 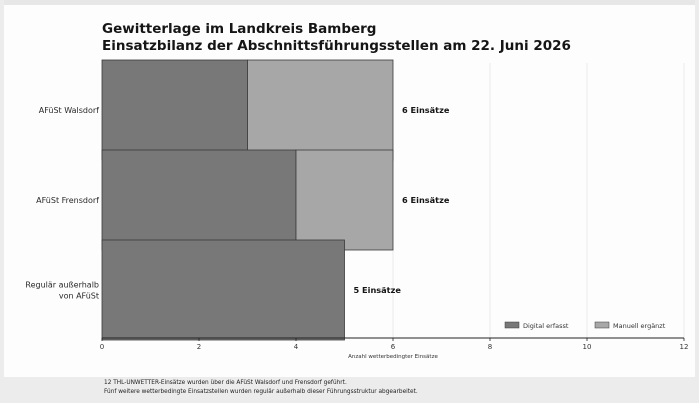 What do you see at coordinates (79, 296) in the screenshot?
I see `category-label-2-line-1: von AFüSt` at bounding box center [79, 296].